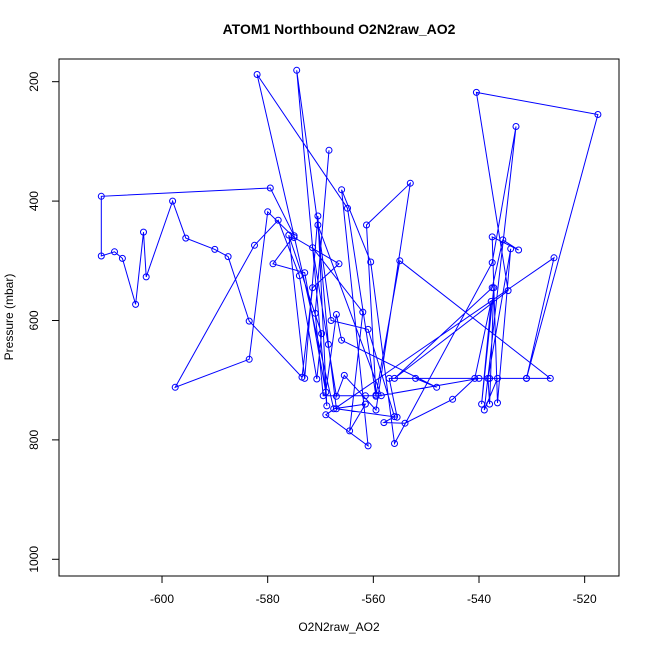 The image size is (650, 650). What do you see at coordinates (162, 599) in the screenshot?
I see `x-tick-label: -600` at bounding box center [162, 599].